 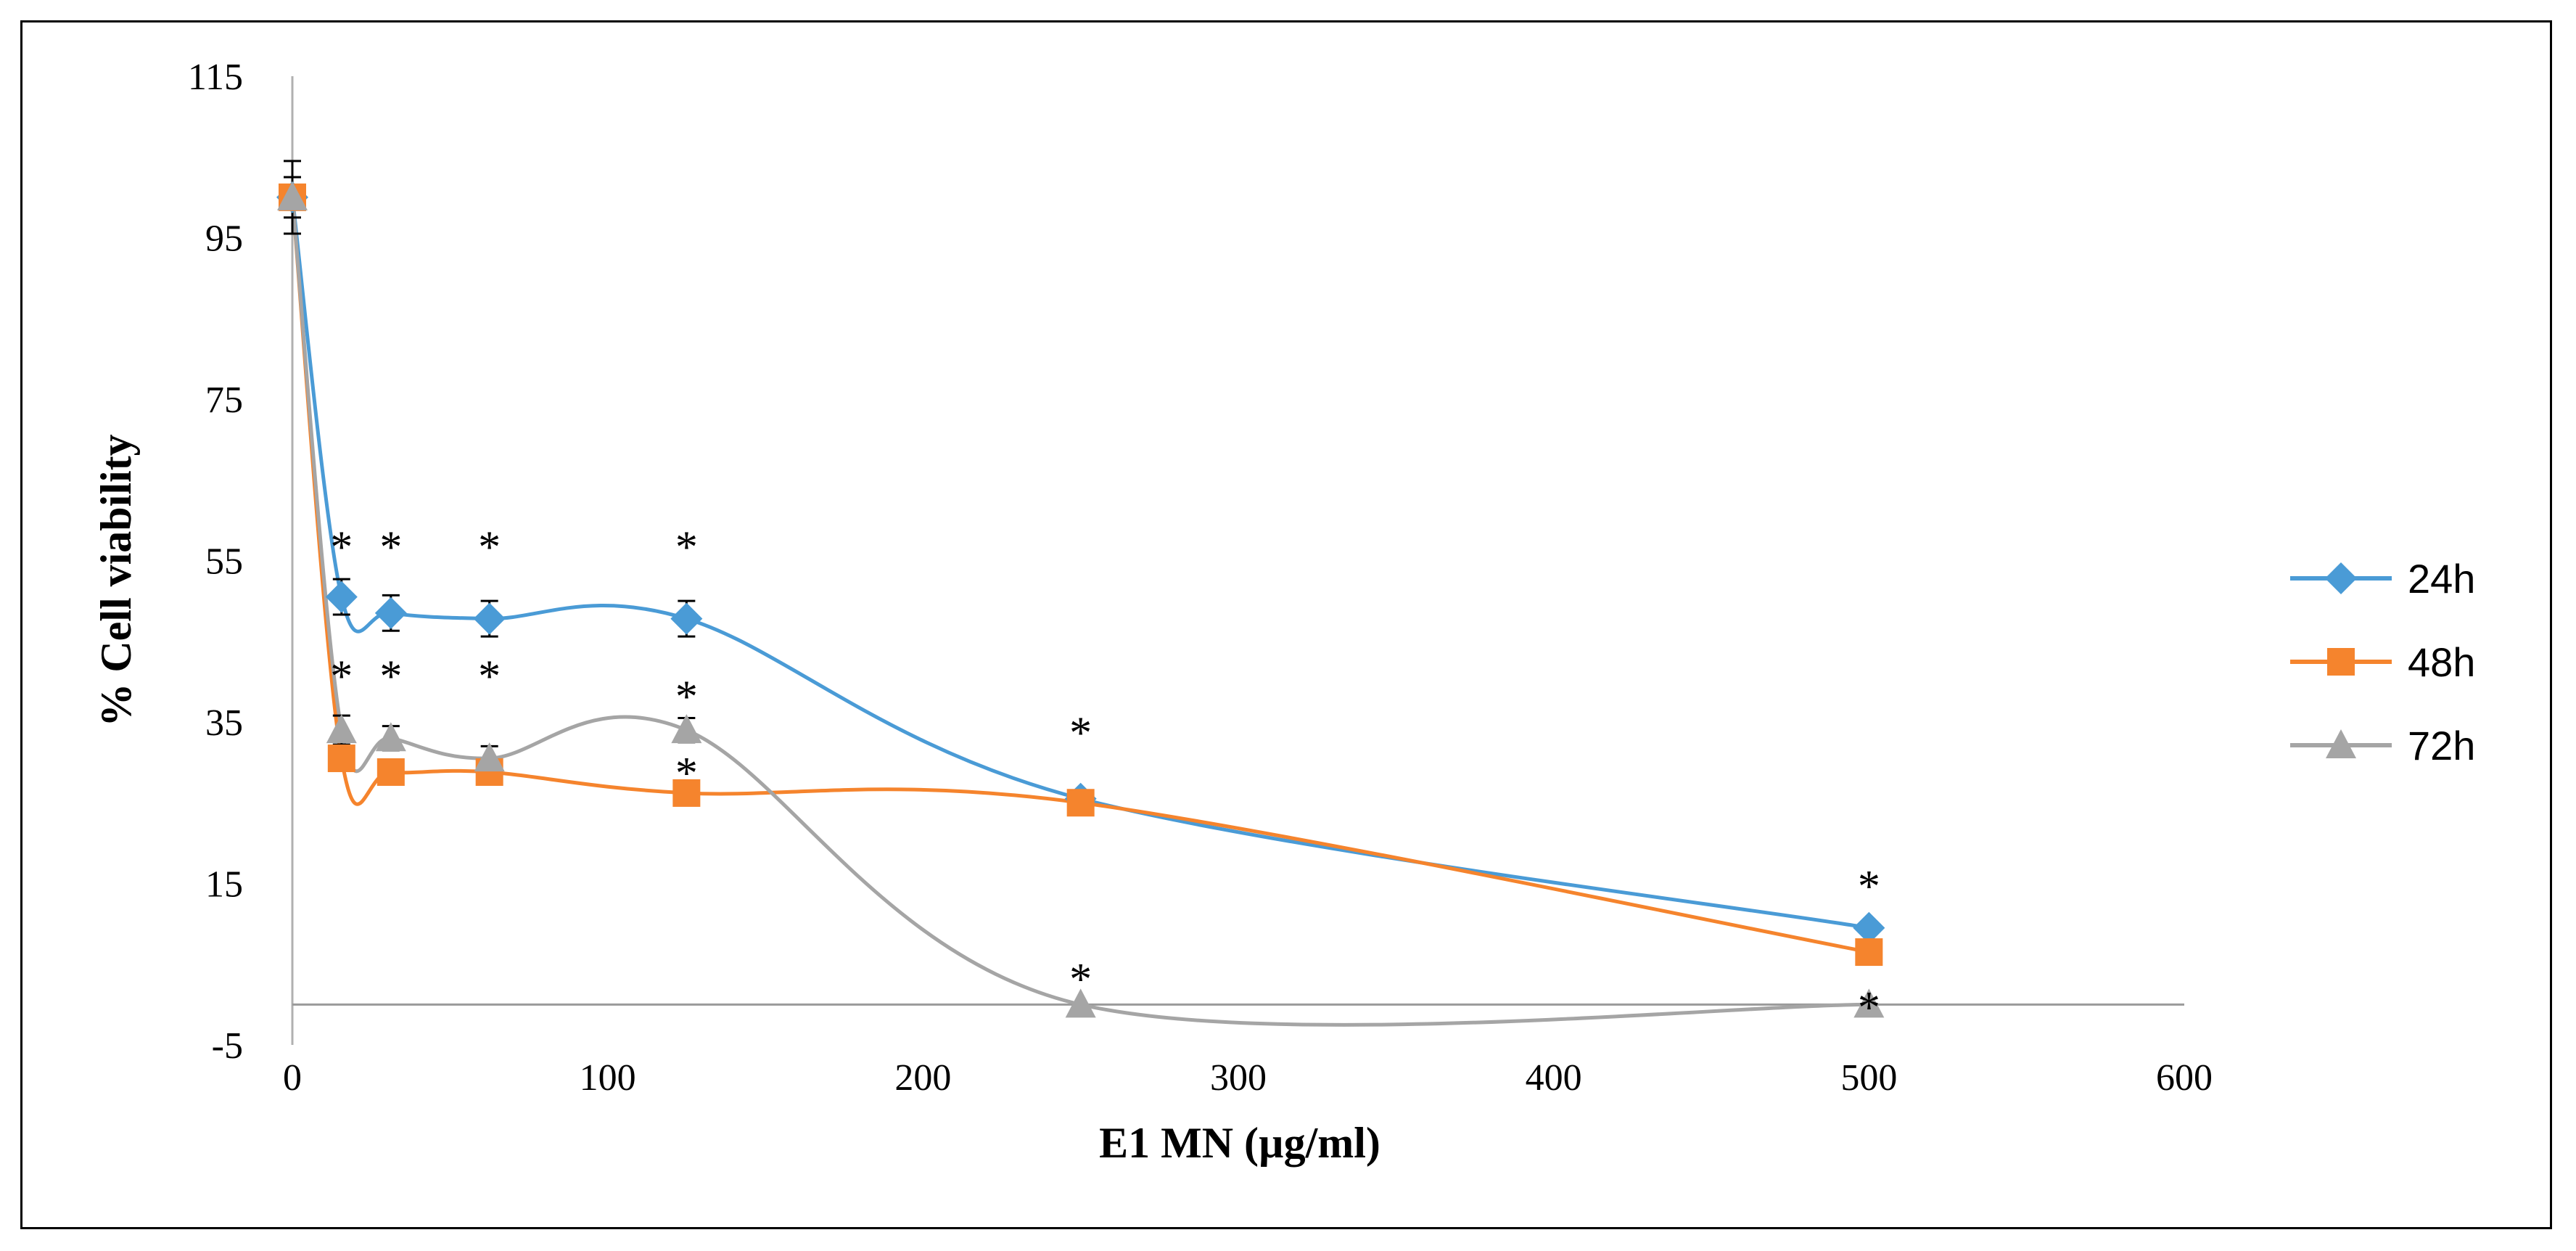 What do you see at coordinates (224, 562) in the screenshot?
I see `y-tick-label: 55` at bounding box center [224, 562].